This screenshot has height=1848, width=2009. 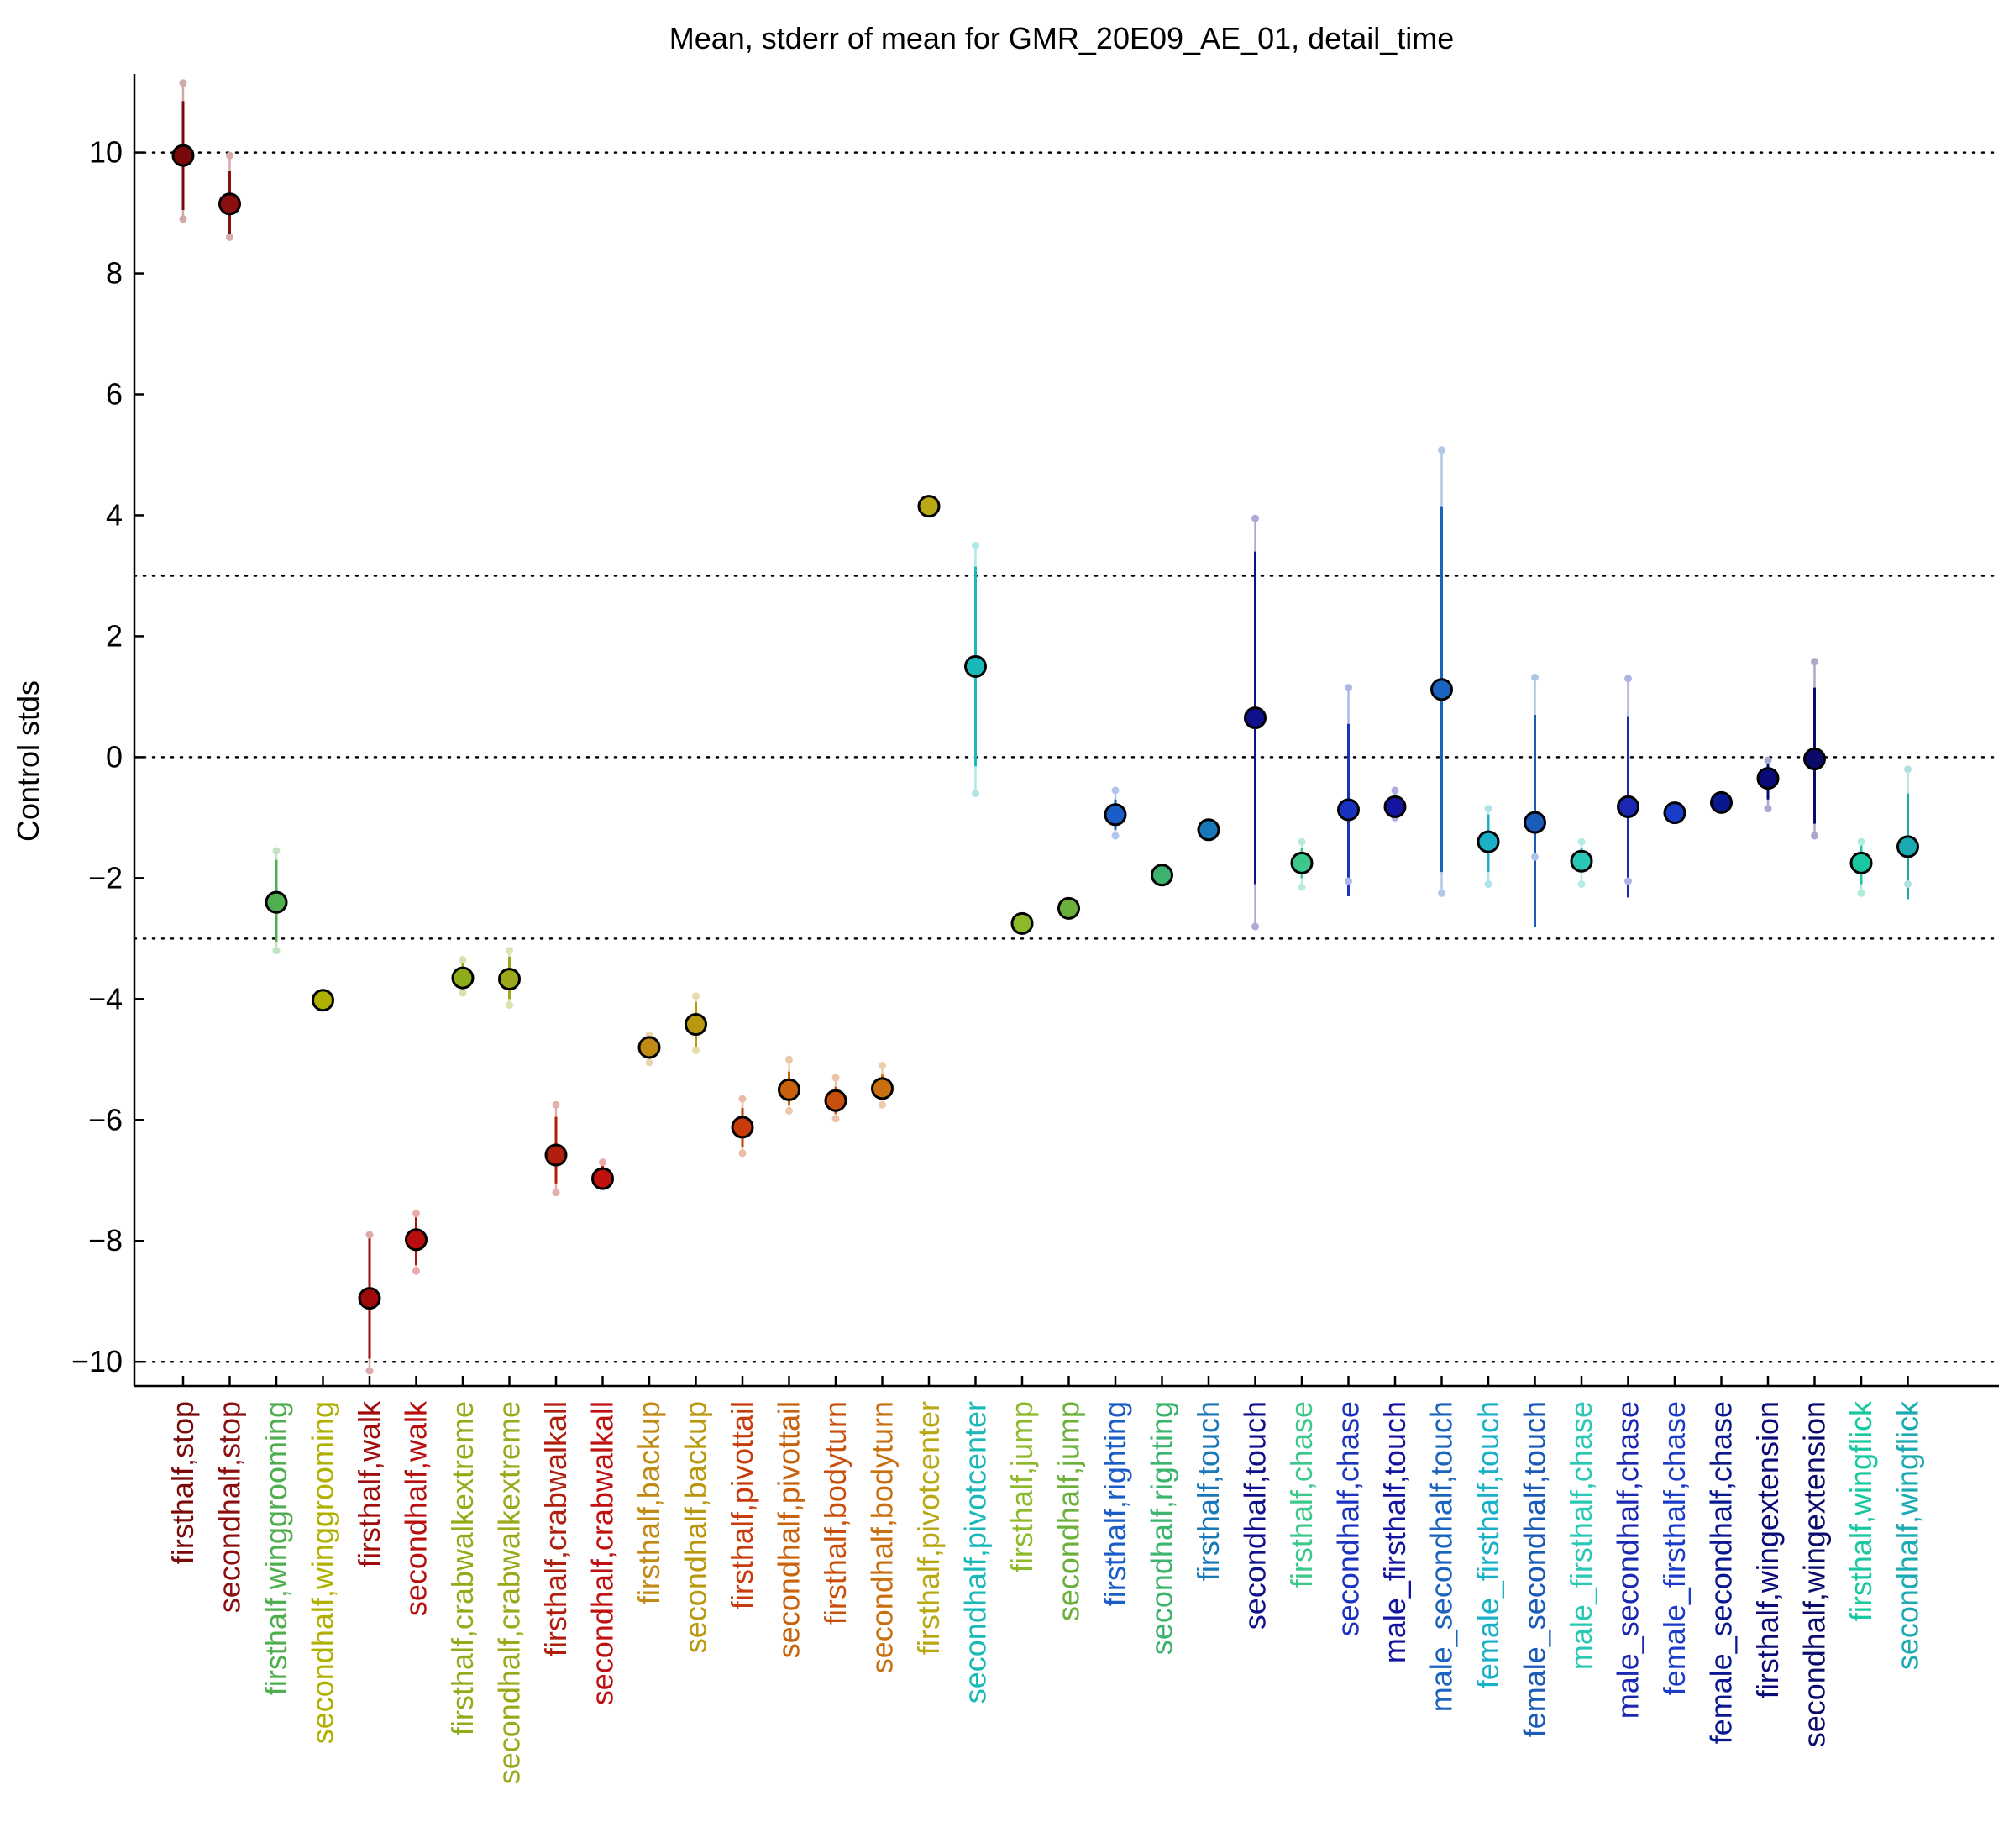 What do you see at coordinates (1115, 1503) in the screenshot?
I see `x-tick-label: firsthalf,righting` at bounding box center [1115, 1503].